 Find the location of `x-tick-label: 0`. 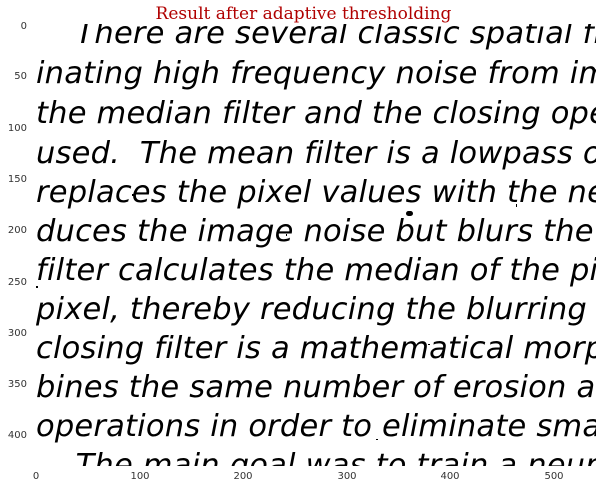

x-tick-label: 0 is located at coordinates (36, 476).